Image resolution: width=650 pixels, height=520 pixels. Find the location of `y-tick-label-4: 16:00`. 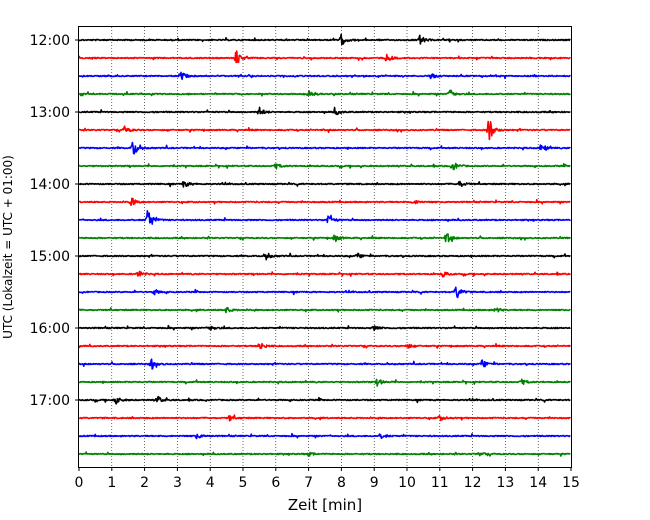

y-tick-label-4: 16:00 is located at coordinates (50, 329).